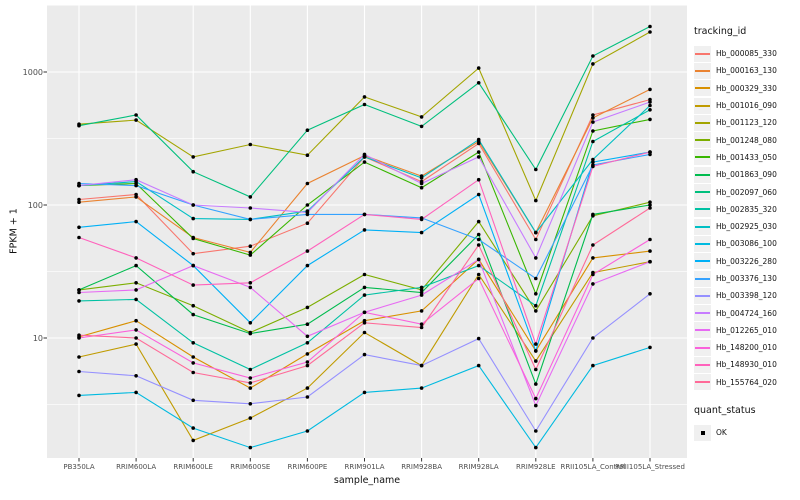 The width and height of the screenshot is (800, 500). What do you see at coordinates (725, 410) in the screenshot?
I see `legend-title-quant-status: quant_status` at bounding box center [725, 410].